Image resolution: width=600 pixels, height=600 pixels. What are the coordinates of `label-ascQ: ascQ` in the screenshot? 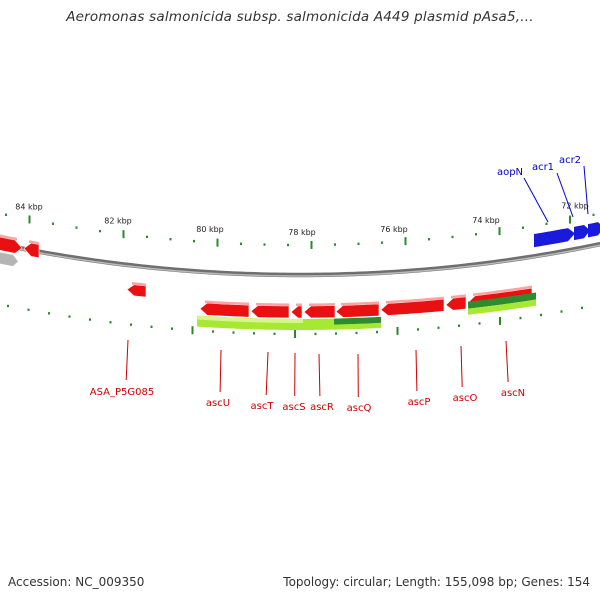 It's located at (359, 408).